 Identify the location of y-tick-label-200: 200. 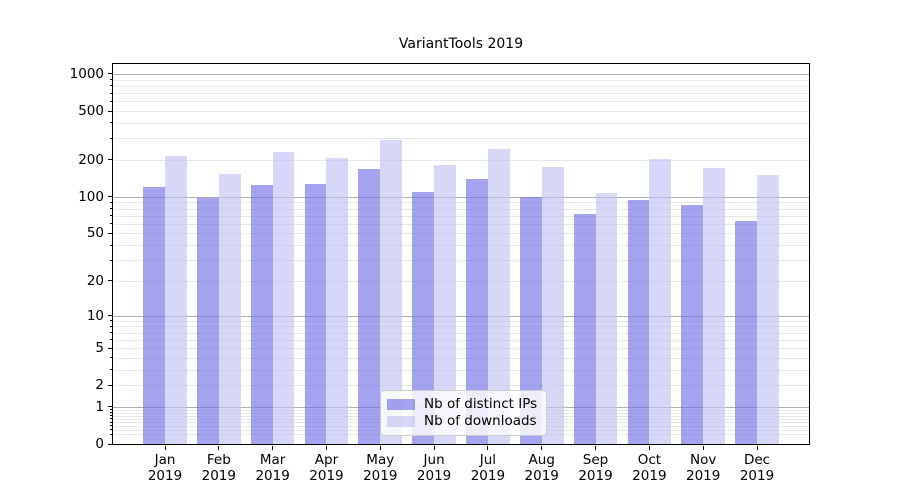
(91, 159).